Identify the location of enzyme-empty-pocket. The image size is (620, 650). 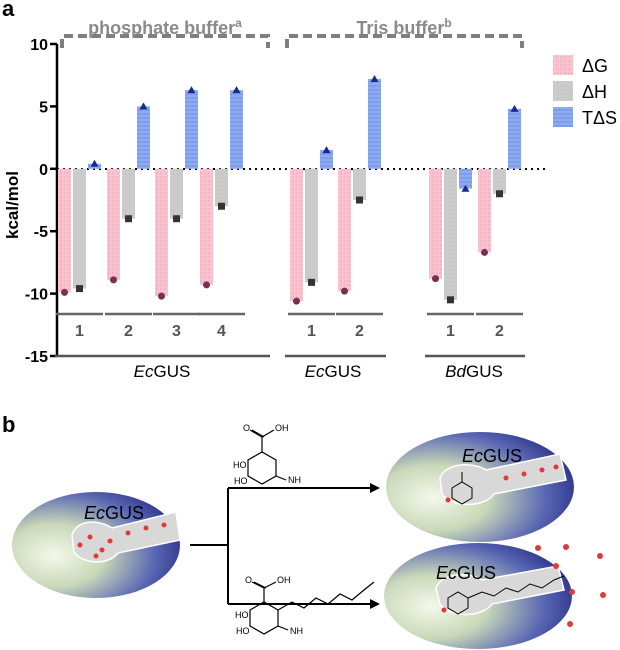
(126, 537).